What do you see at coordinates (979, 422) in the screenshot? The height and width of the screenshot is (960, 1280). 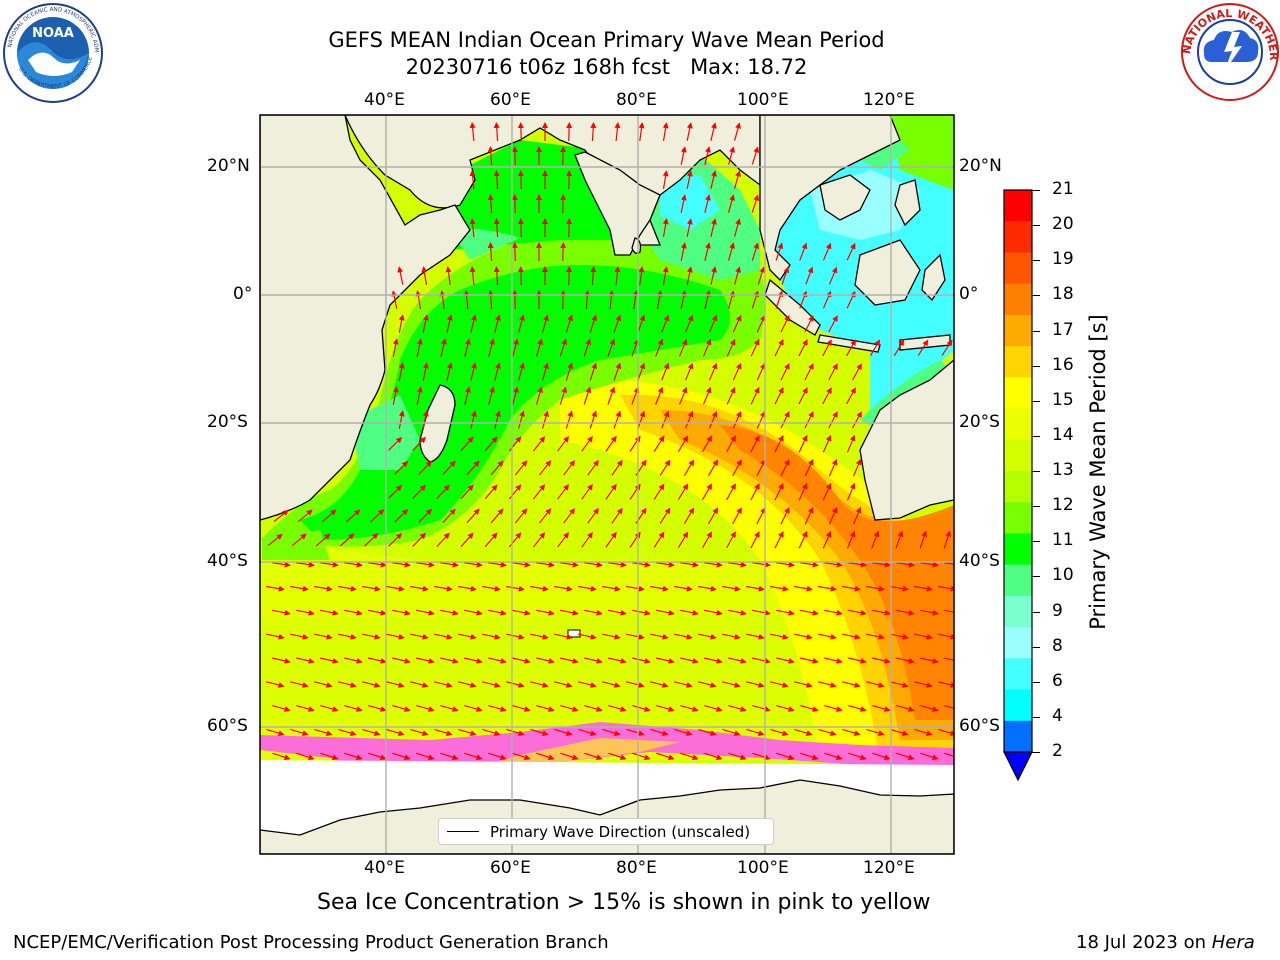 I see `lat-tick-right: 20°S` at bounding box center [979, 422].